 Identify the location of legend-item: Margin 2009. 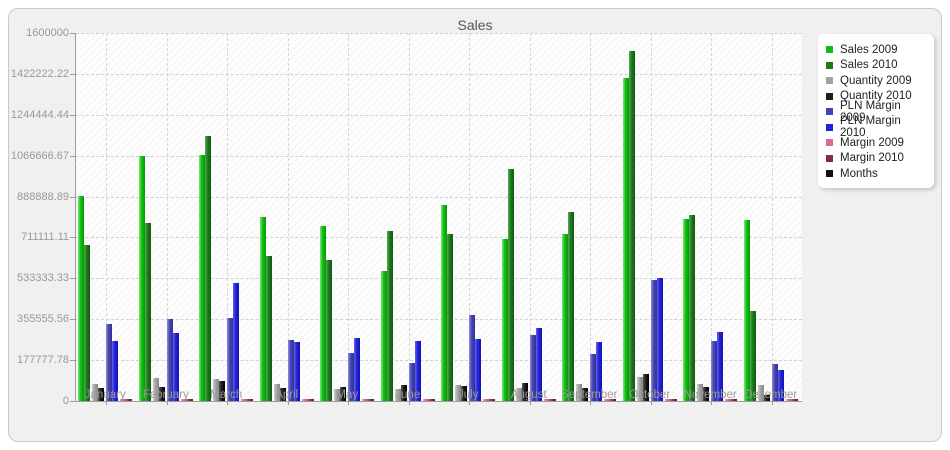
(876, 143).